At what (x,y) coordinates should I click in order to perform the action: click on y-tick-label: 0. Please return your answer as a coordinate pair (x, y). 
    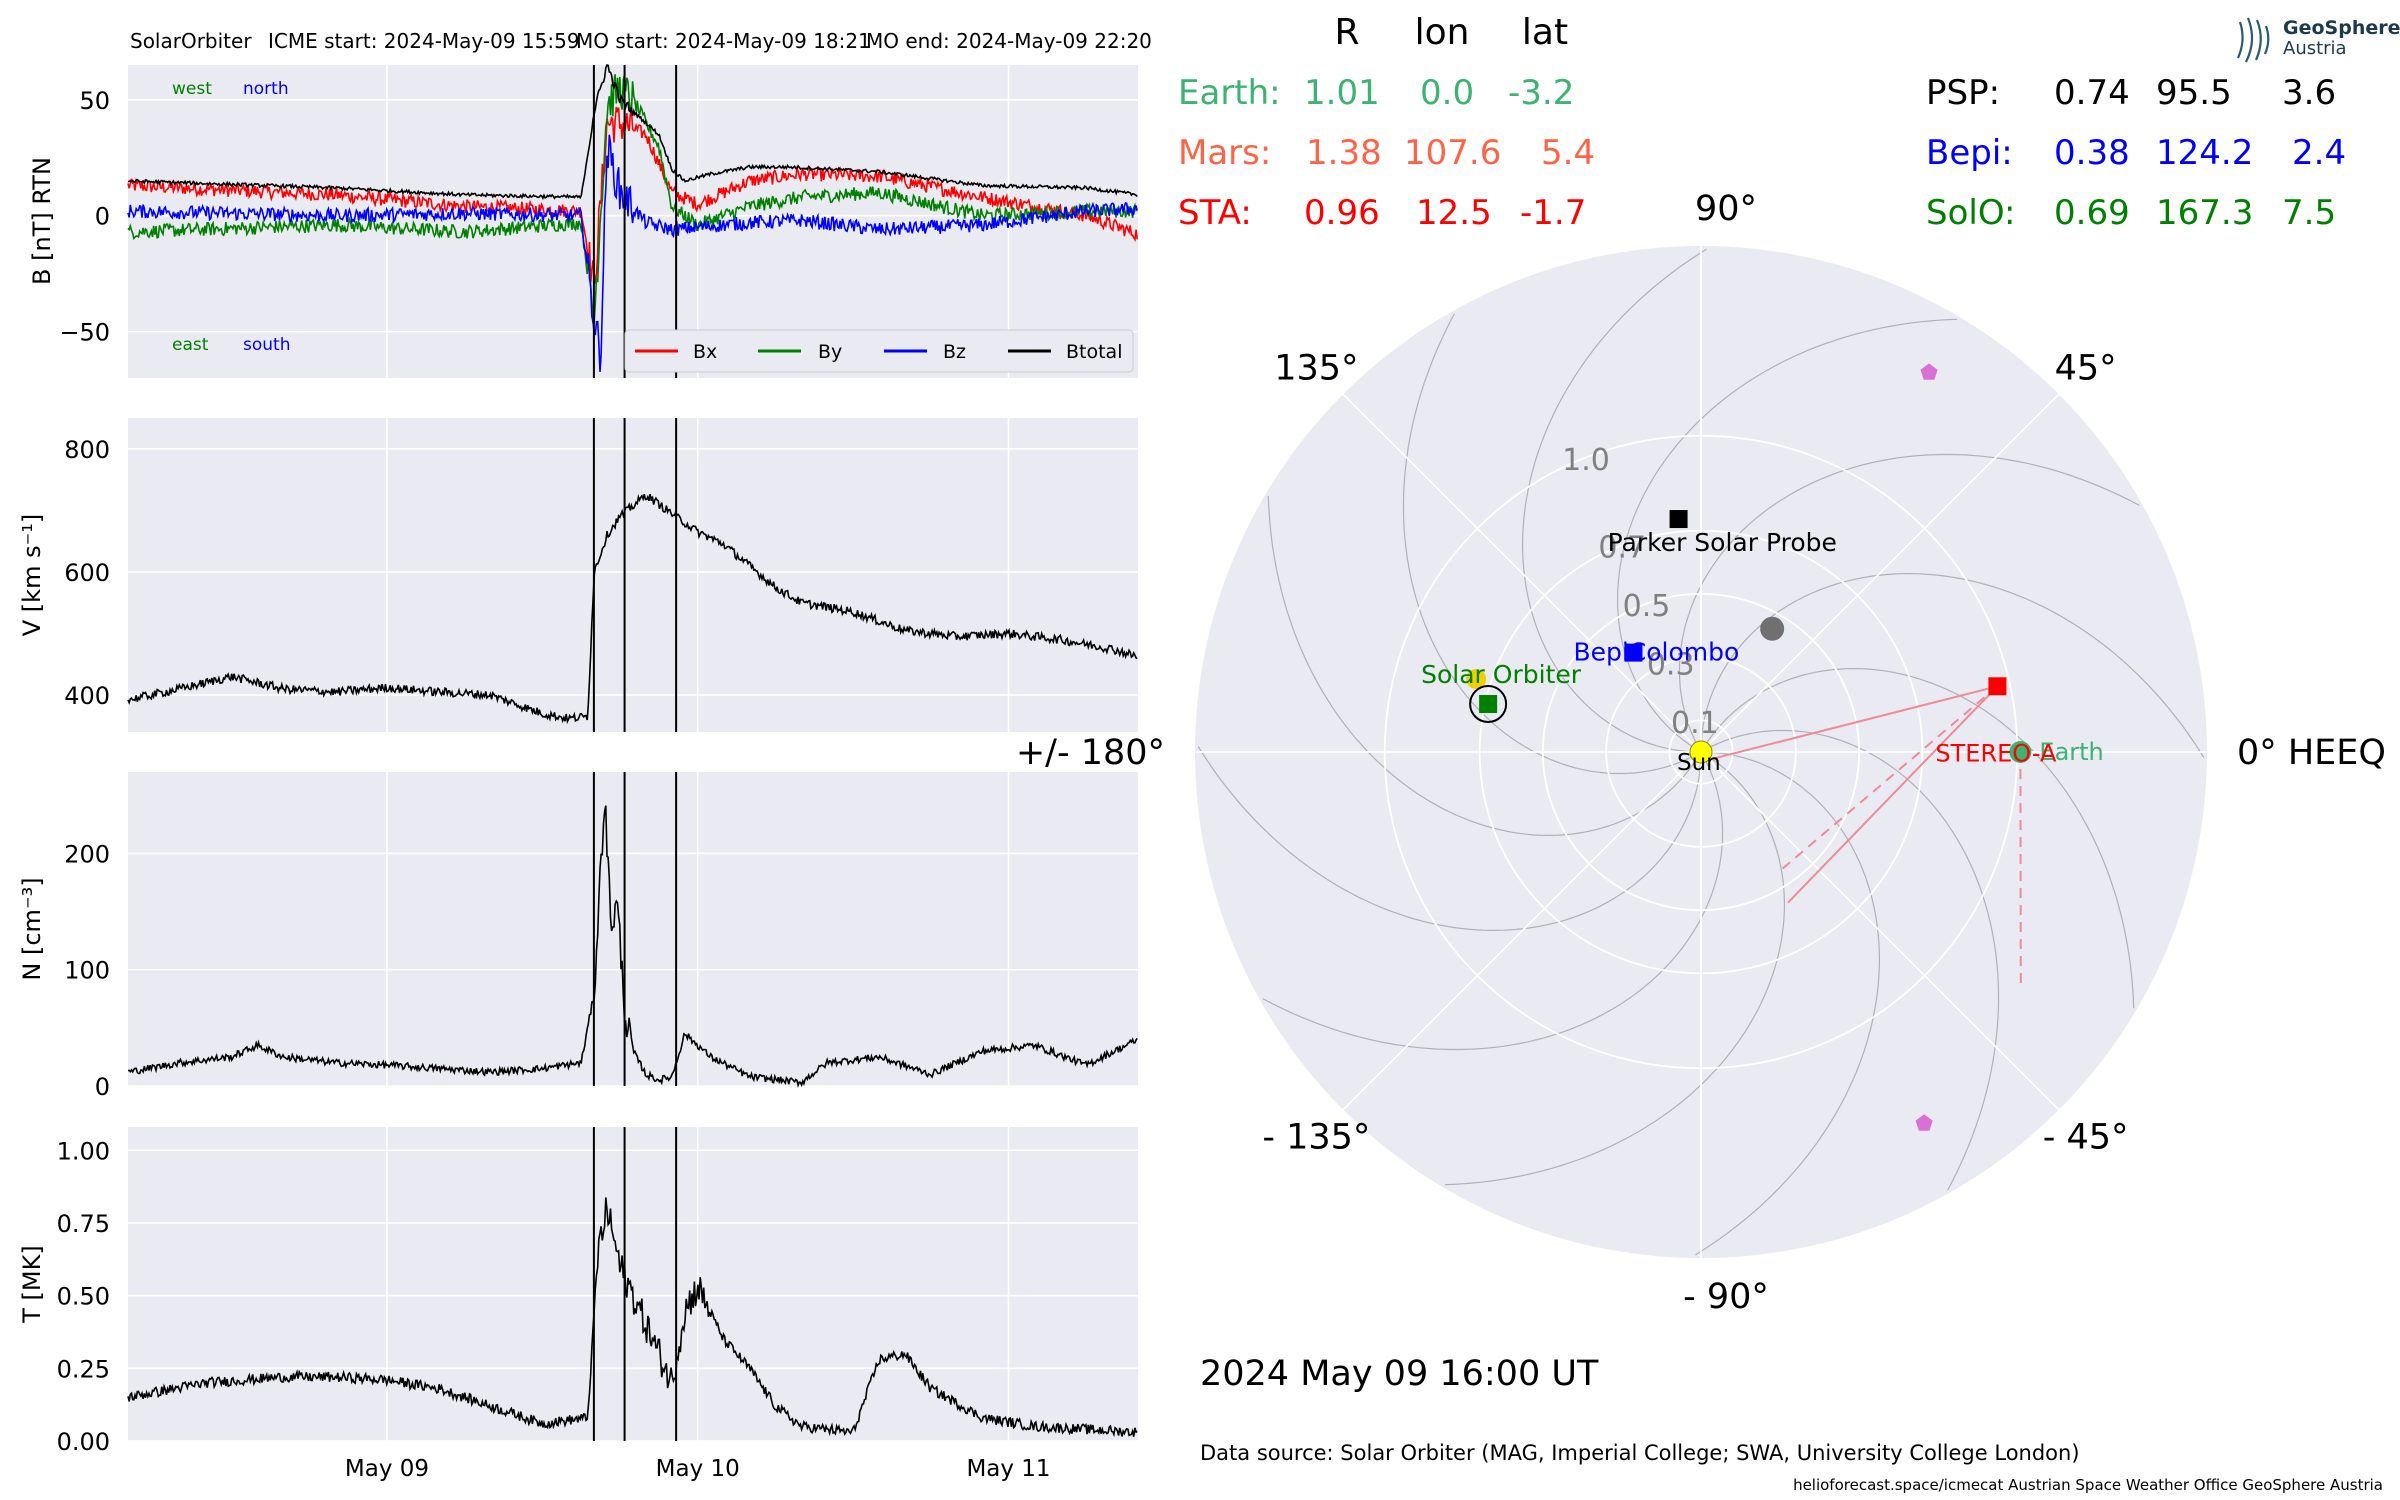
    Looking at the image, I should click on (102, 1087).